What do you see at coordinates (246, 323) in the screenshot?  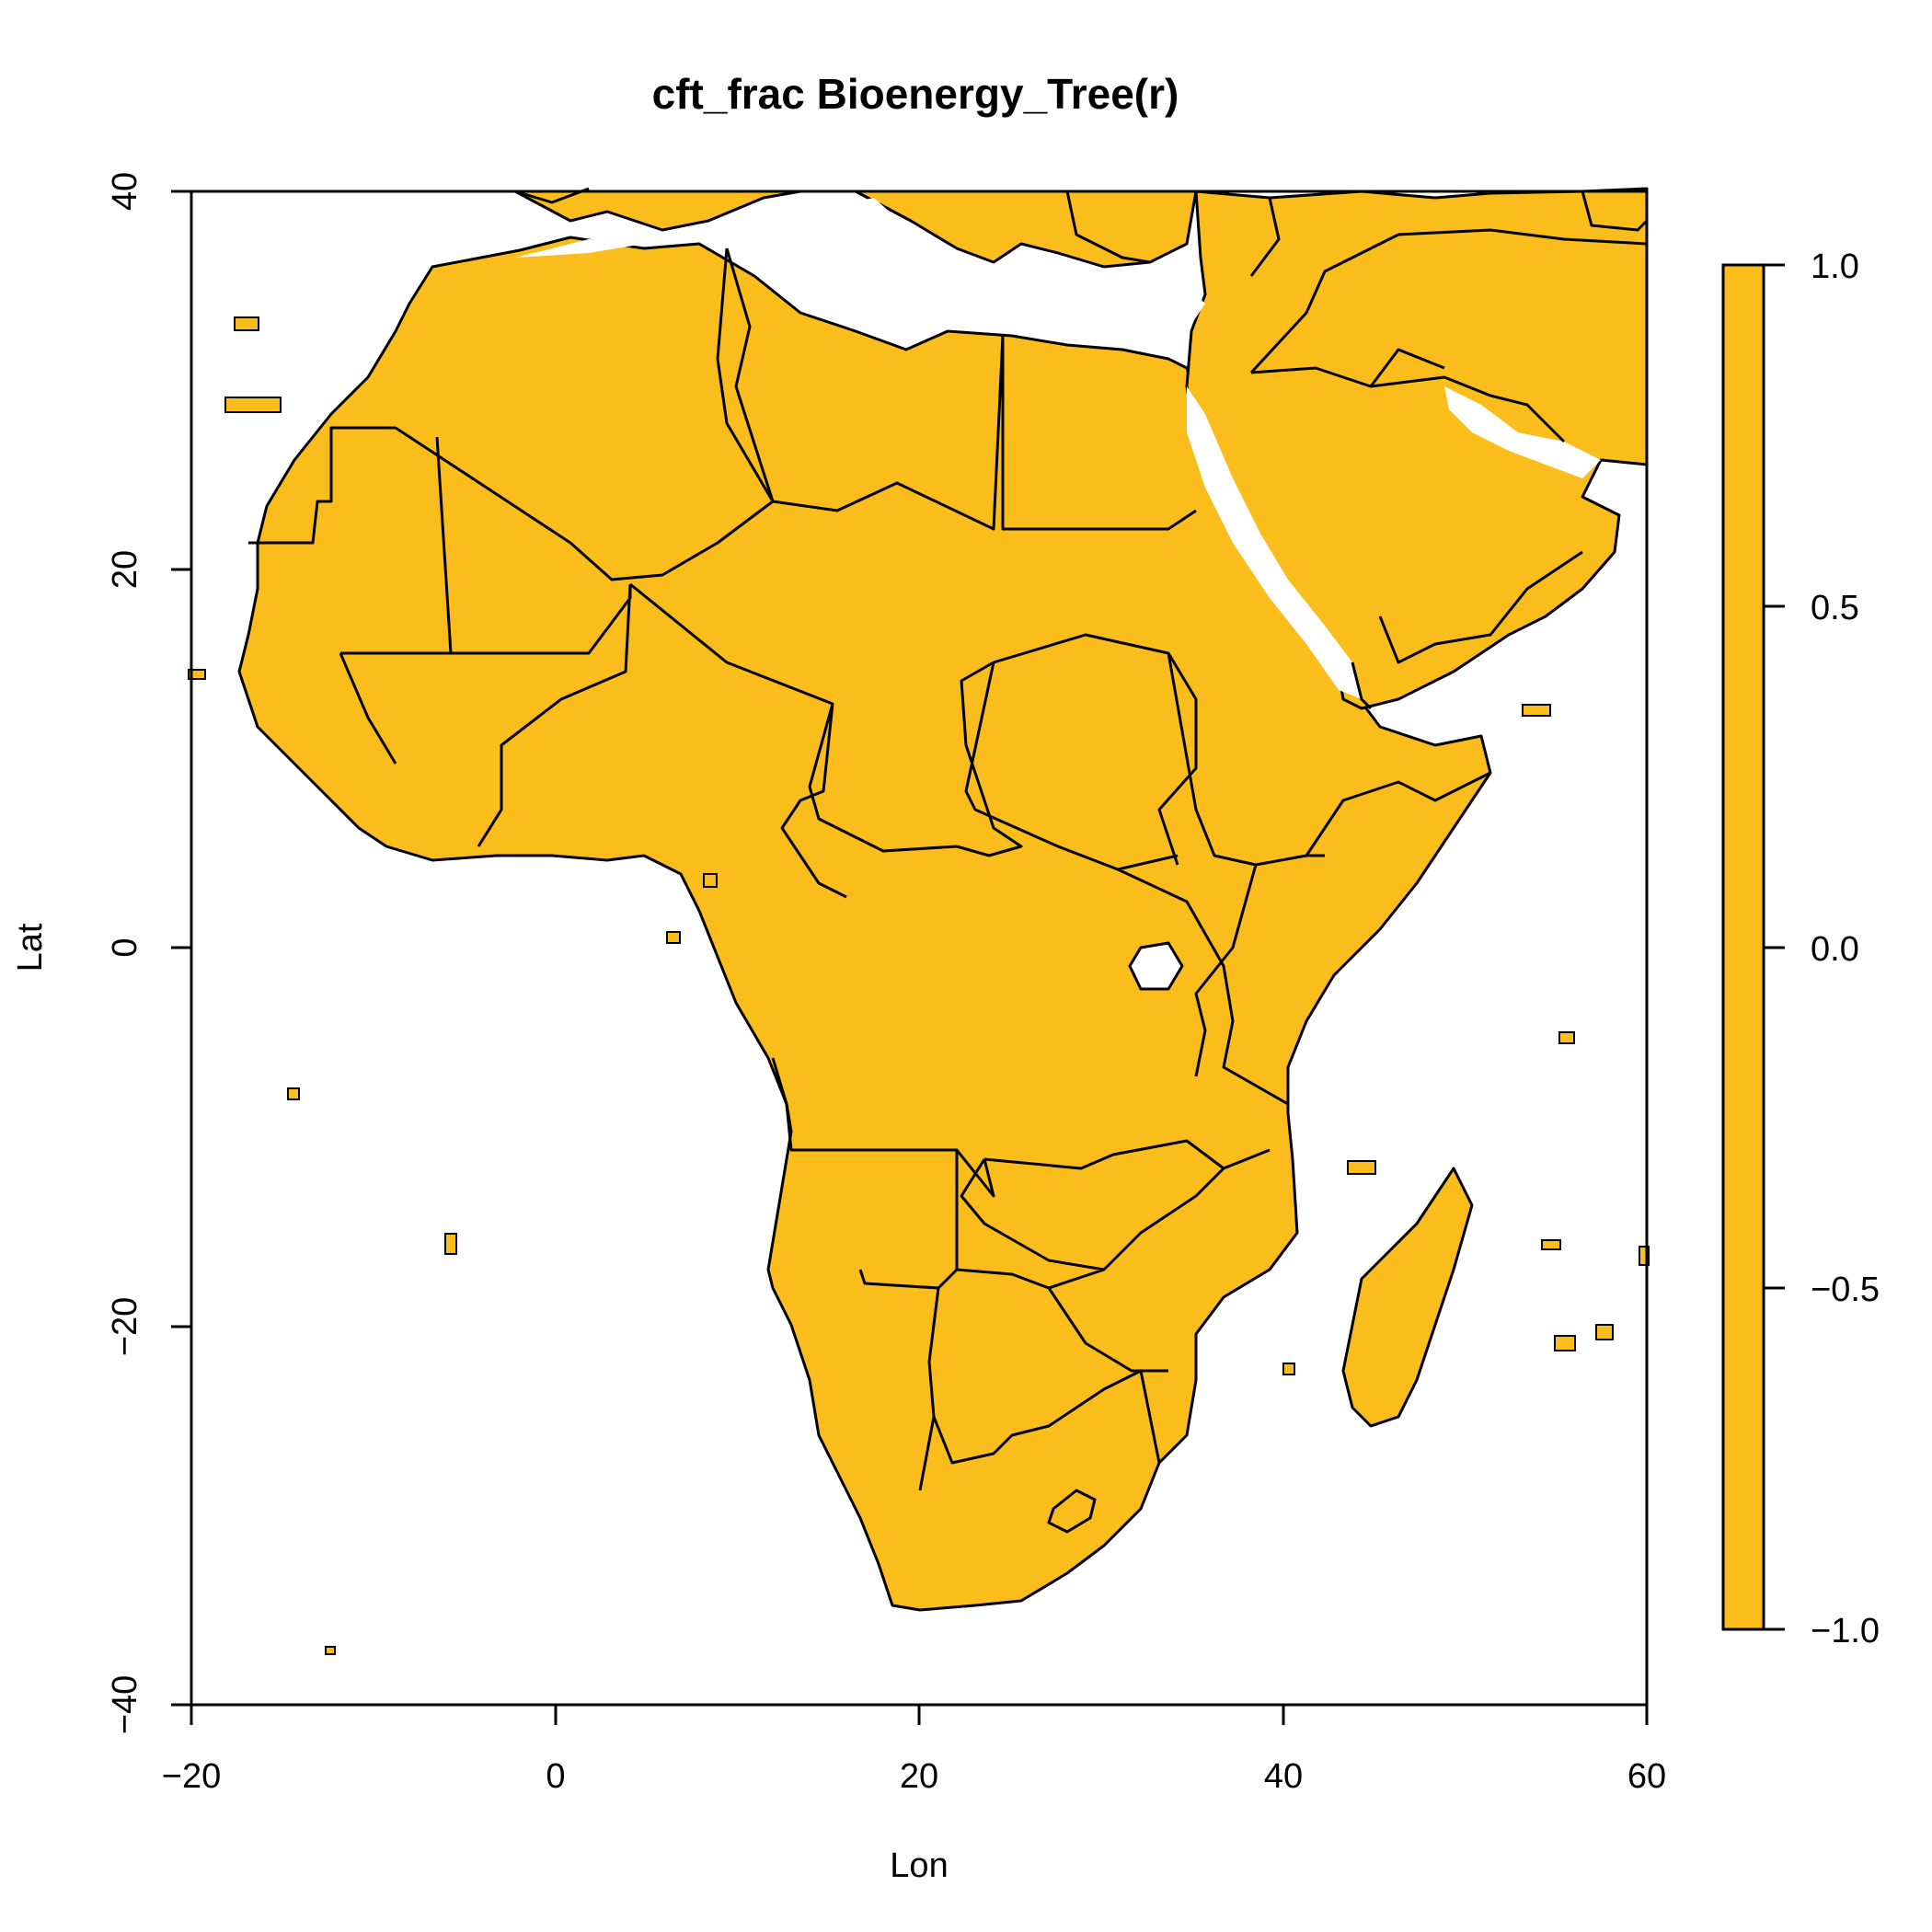 I see `island-madeira` at bounding box center [246, 323].